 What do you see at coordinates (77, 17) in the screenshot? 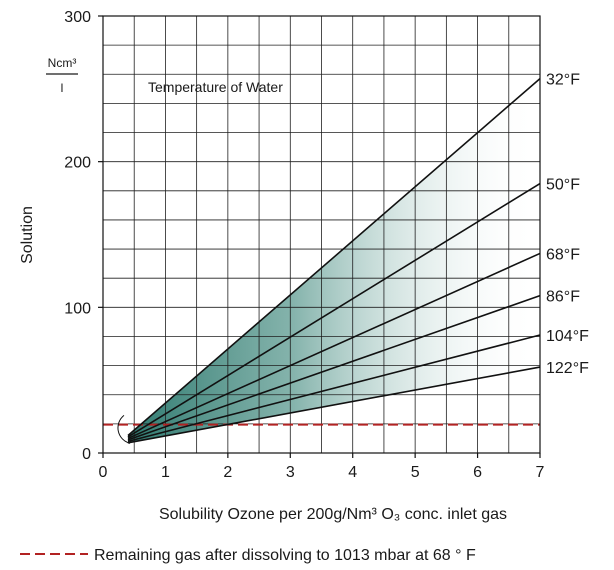
I see `y-tick-label: 300` at bounding box center [77, 17].